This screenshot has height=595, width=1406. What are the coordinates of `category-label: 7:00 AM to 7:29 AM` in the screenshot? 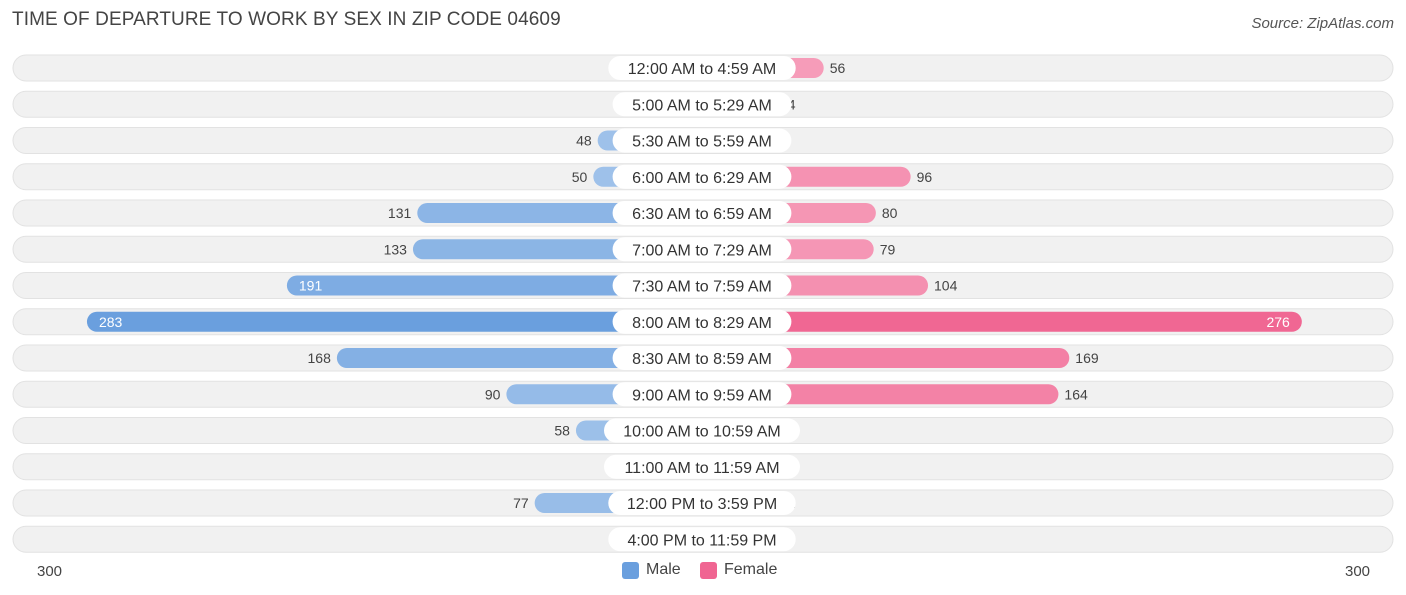 It's located at (702, 250).